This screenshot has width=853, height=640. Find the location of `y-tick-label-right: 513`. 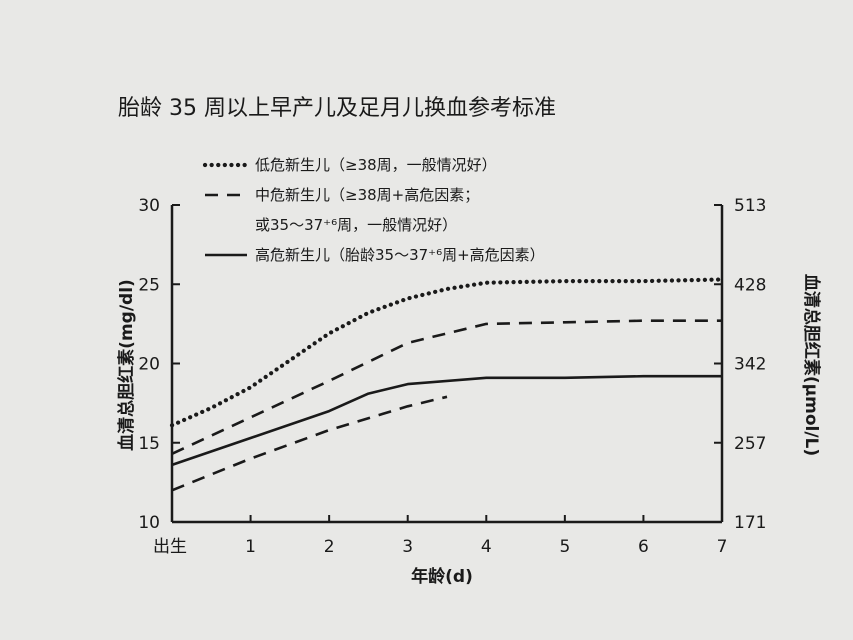

y-tick-label-right: 513 is located at coordinates (750, 206).